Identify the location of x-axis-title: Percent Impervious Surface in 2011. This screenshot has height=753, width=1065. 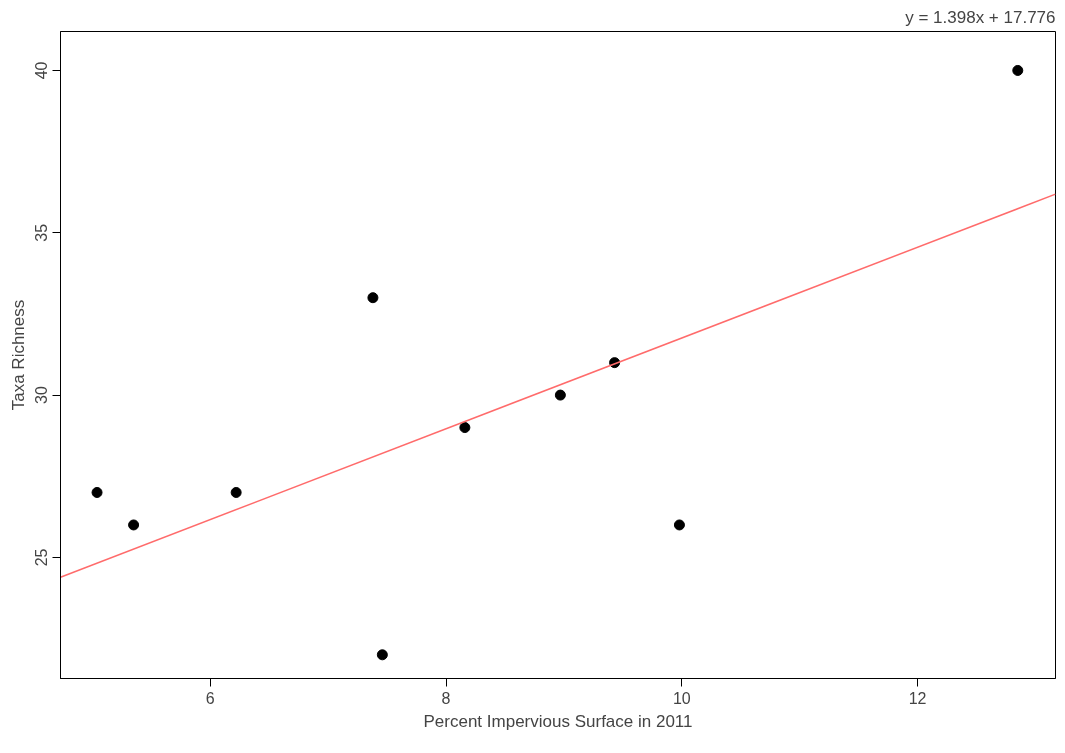
(558, 721).